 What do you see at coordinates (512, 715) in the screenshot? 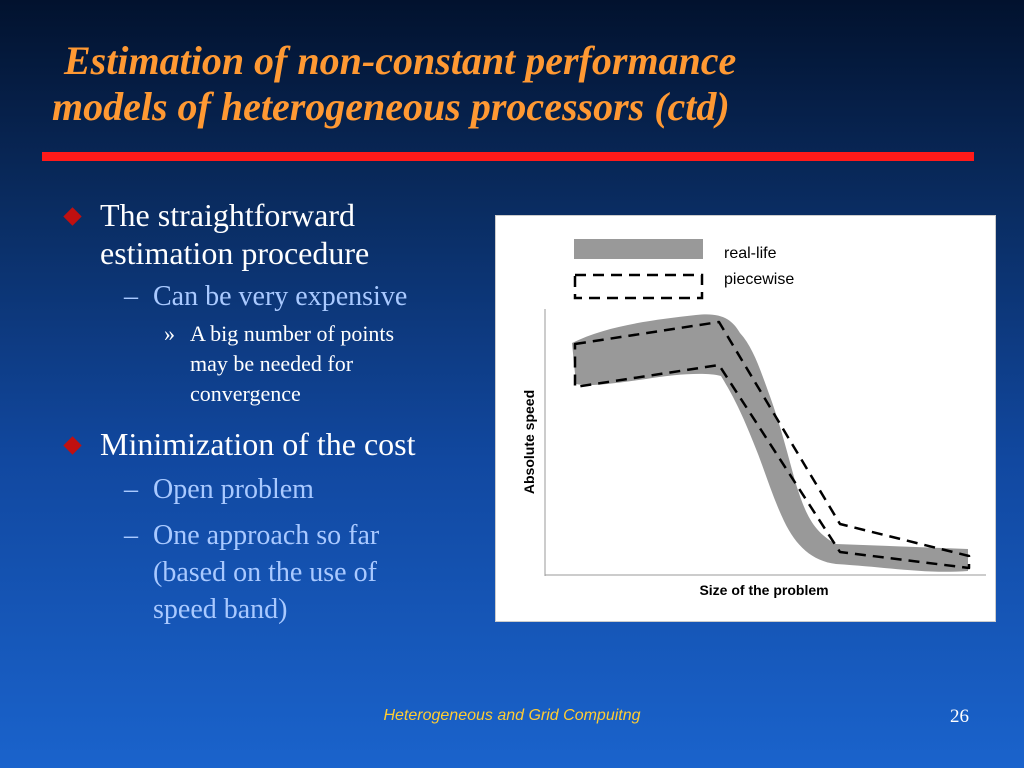
I see `footer-text: Heterogeneous and Grid Compuitng` at bounding box center [512, 715].